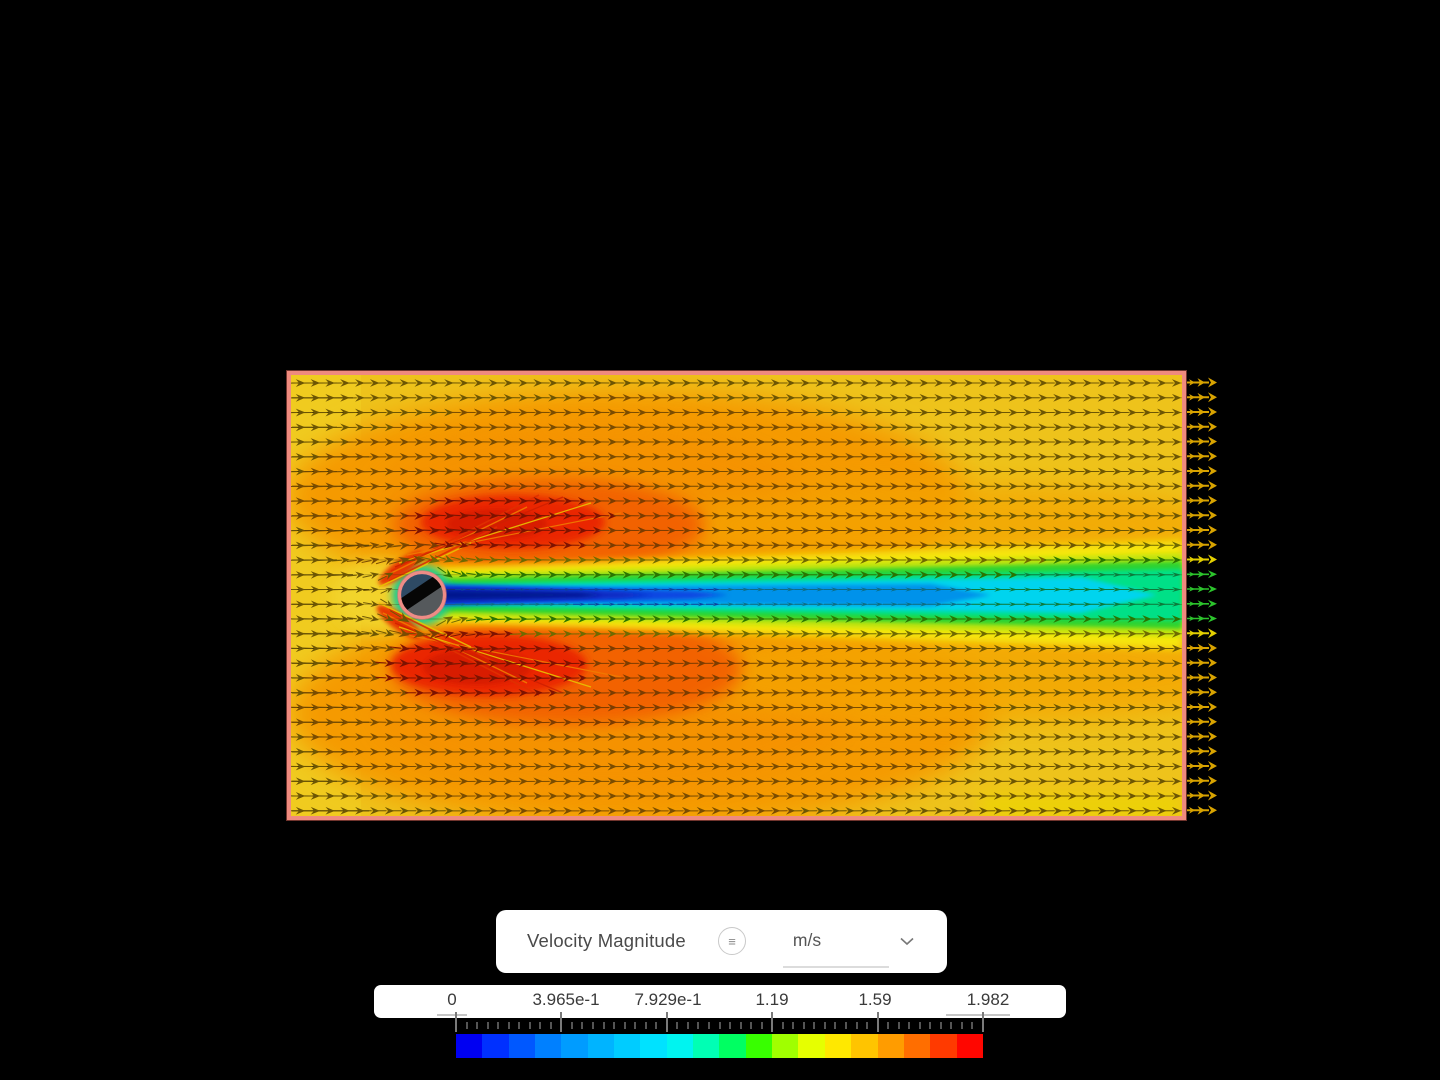 The image size is (1440, 1080). I want to click on menu-lines-icon: ≡, so click(732, 941).